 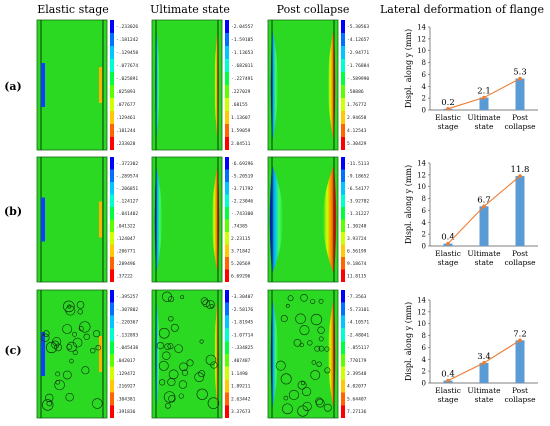 What do you see at coordinates (126, 264) in the screenshot?
I see `legend-tick-label: .289496` at bounding box center [126, 264].